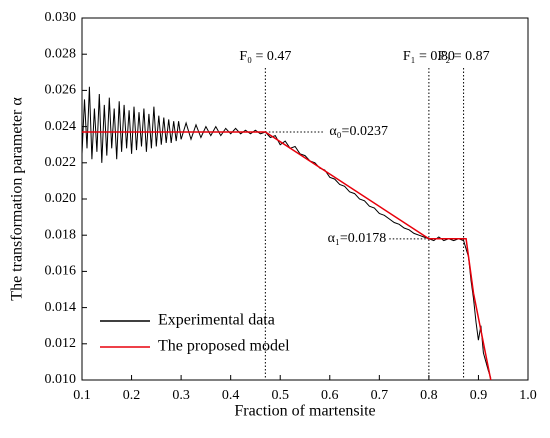  What do you see at coordinates (61, 126) in the screenshot?
I see `y-tick-label: 0.024` at bounding box center [61, 126].